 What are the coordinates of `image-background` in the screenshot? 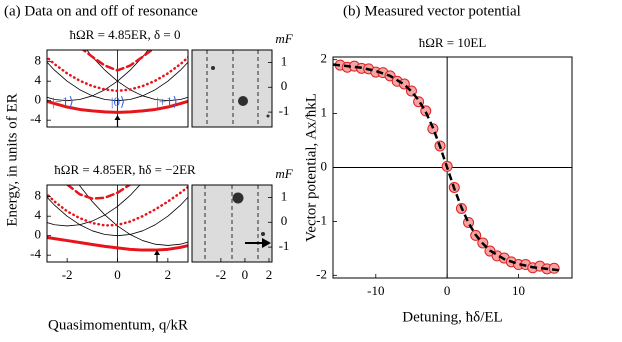 It's located at (232, 88).